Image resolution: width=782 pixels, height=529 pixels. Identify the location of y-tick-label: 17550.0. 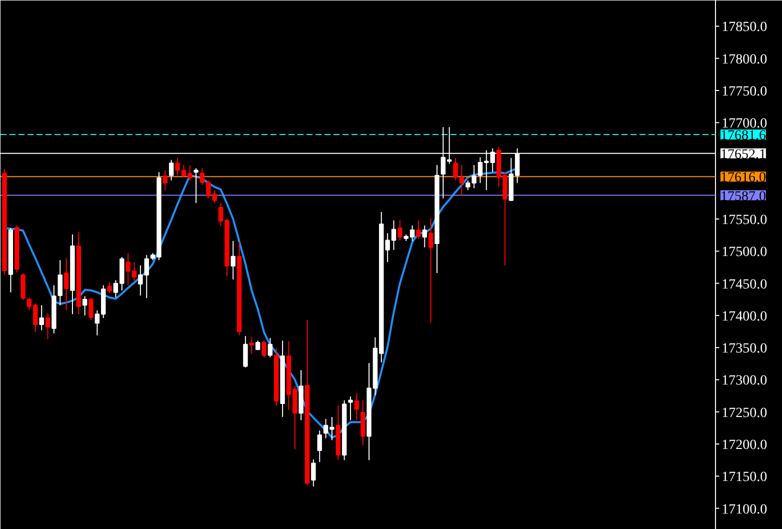
(745, 220).